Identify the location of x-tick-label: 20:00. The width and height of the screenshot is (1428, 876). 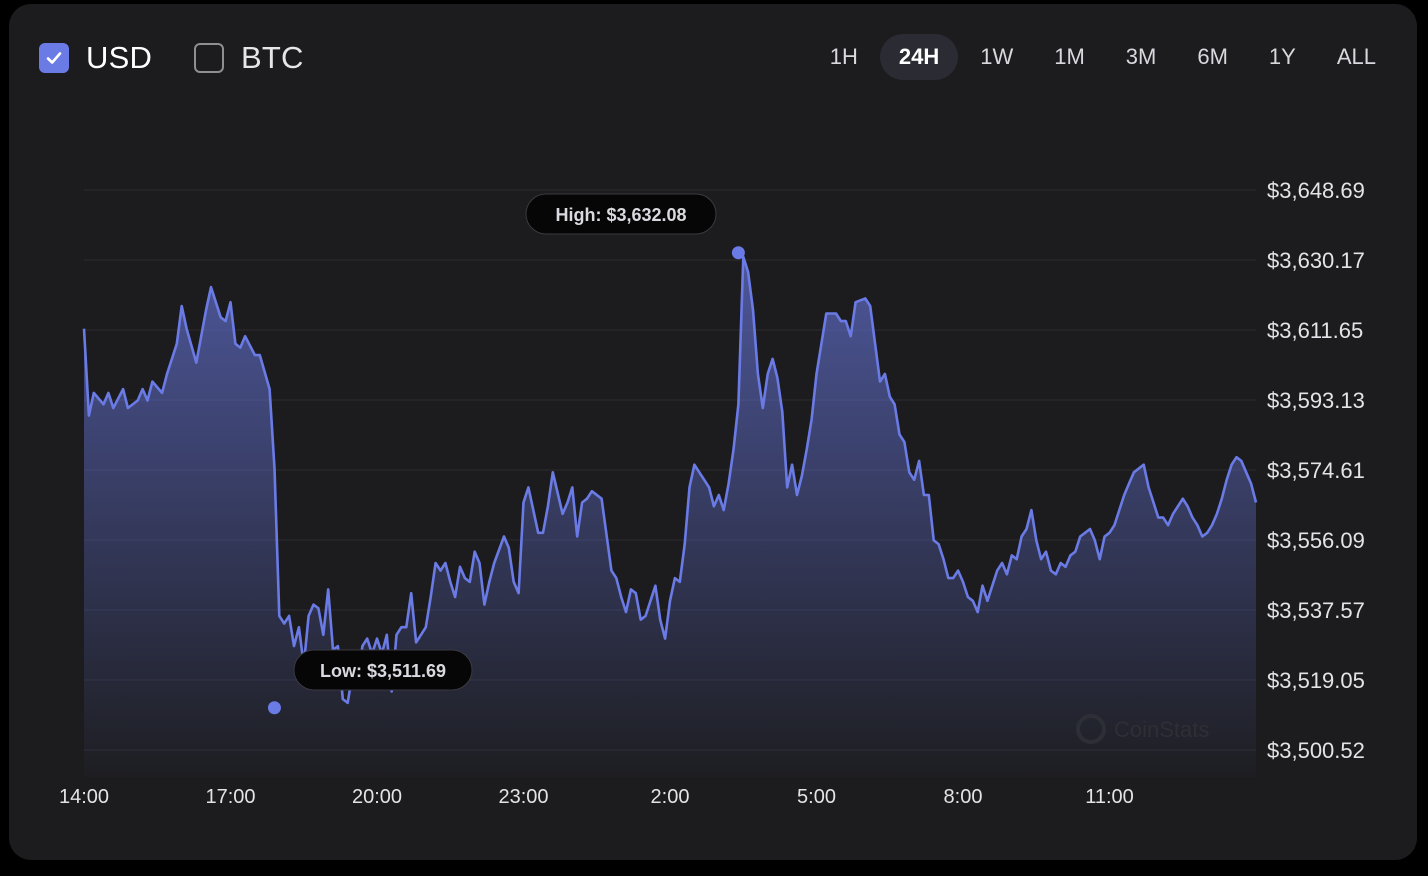
(377, 797).